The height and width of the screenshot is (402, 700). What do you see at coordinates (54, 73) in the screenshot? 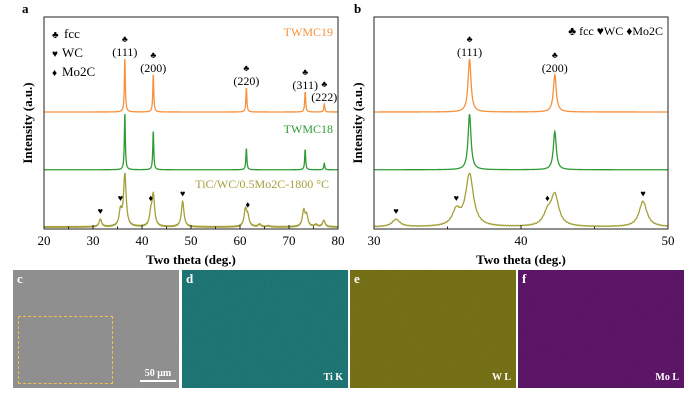
I see `legend-mo2c-symbol: ♦` at bounding box center [54, 73].